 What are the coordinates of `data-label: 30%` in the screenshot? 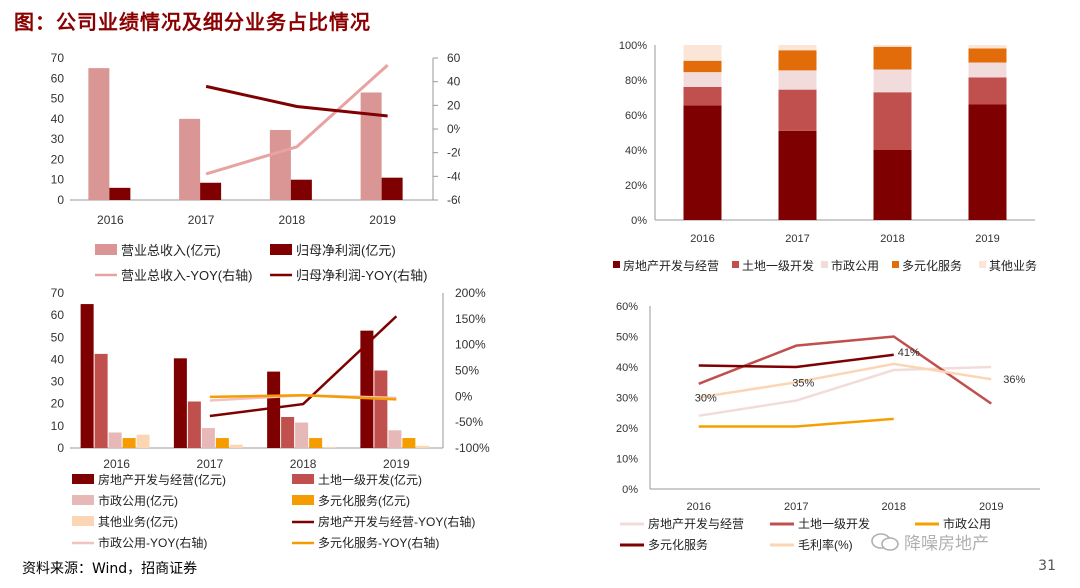 It's located at (706, 399).